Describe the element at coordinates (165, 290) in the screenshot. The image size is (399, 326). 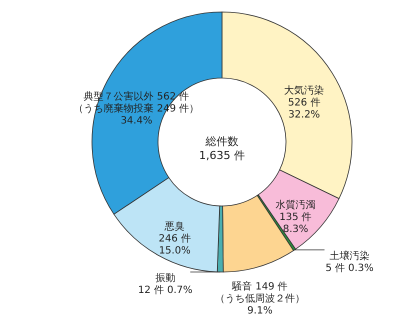
I see `data-label: 12 件 0.7%` at that location.